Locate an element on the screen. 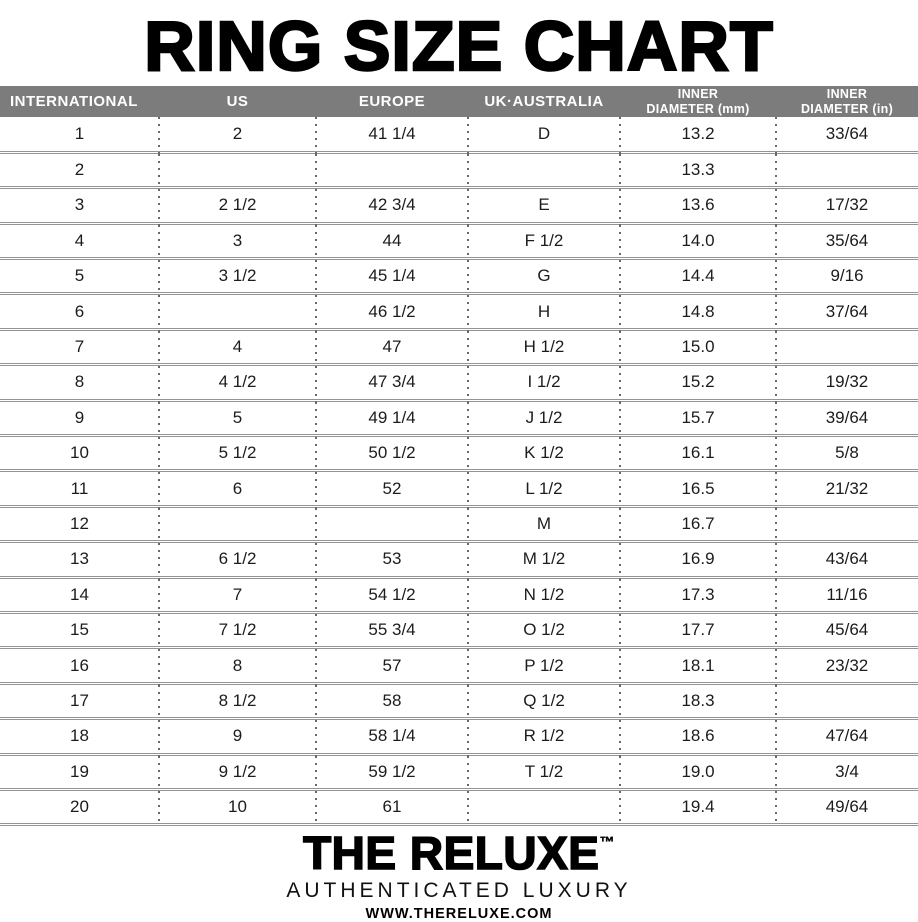  cell-europe: 57 is located at coordinates (392, 666).